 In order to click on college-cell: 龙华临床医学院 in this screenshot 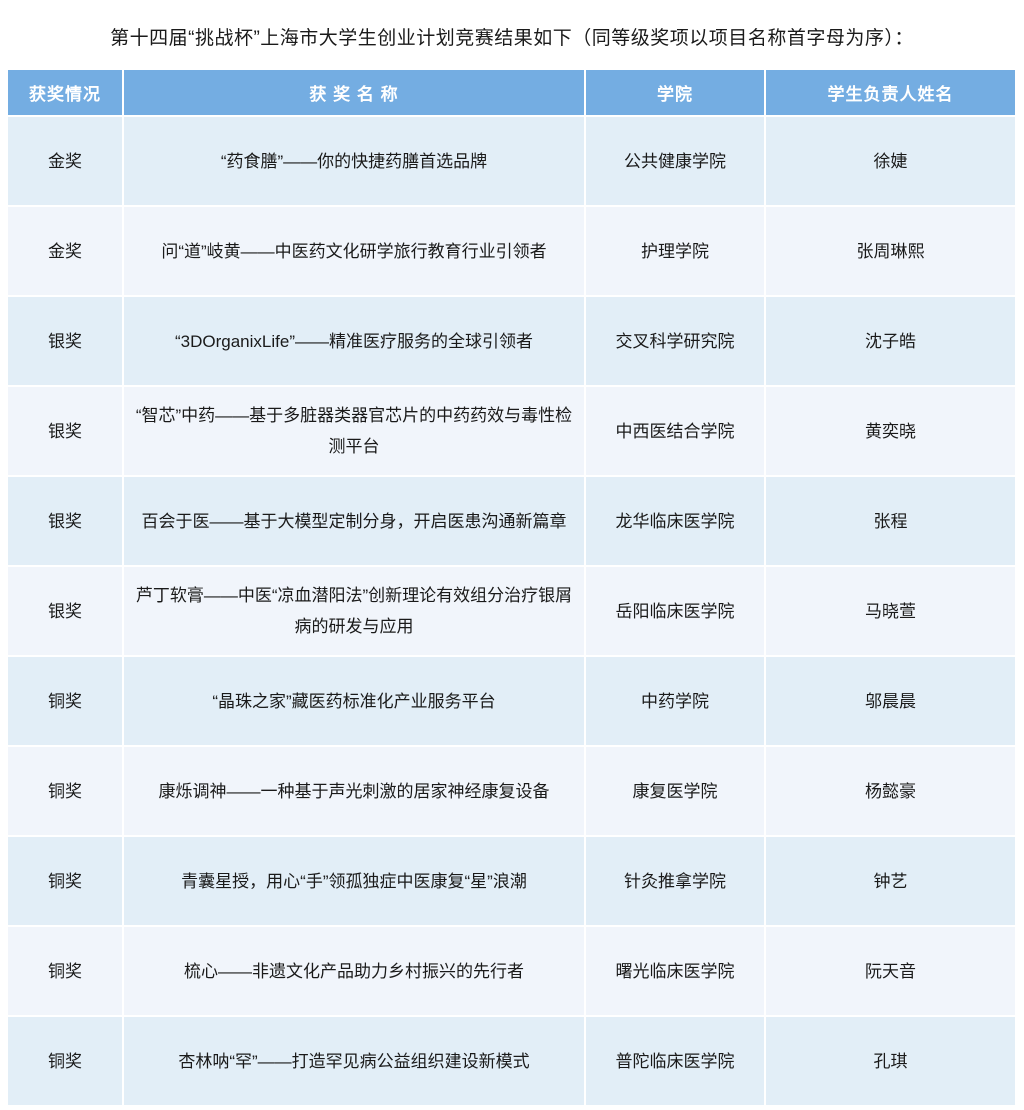, I will do `click(675, 521)`.